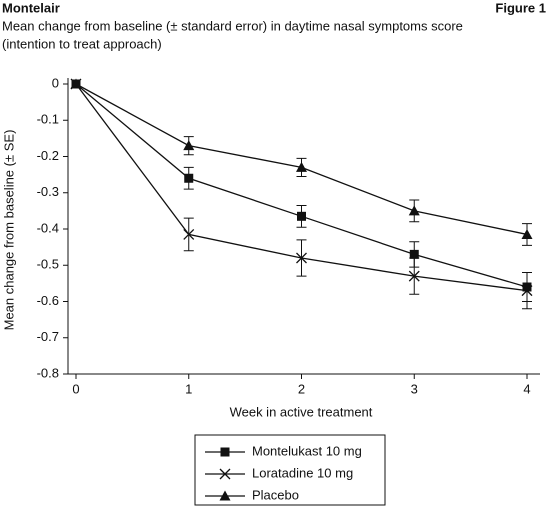  Describe the element at coordinates (82, 43) in the screenshot. I see `chart-subtitle: (intention to treat approach)` at that location.